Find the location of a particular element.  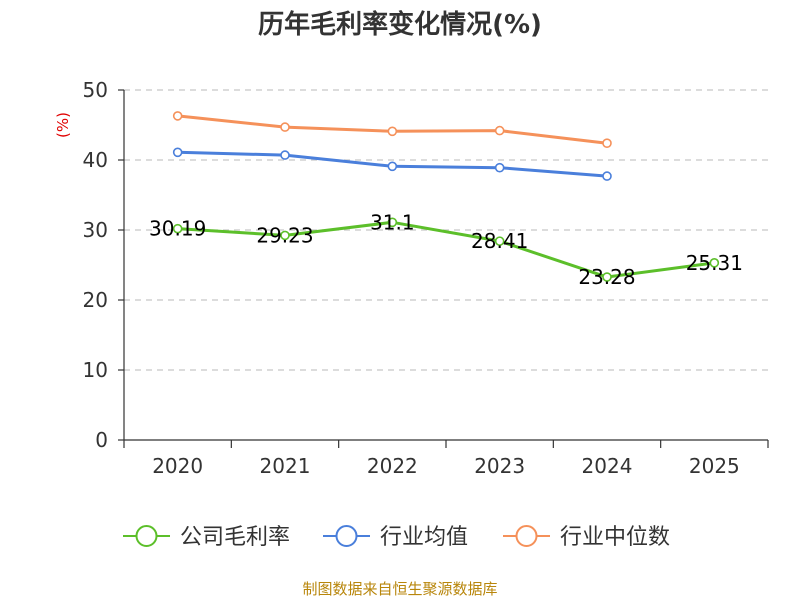

data-labels: 30.19 29.23 31.1 28.41 23.28 25.31 is located at coordinates (446, 249).